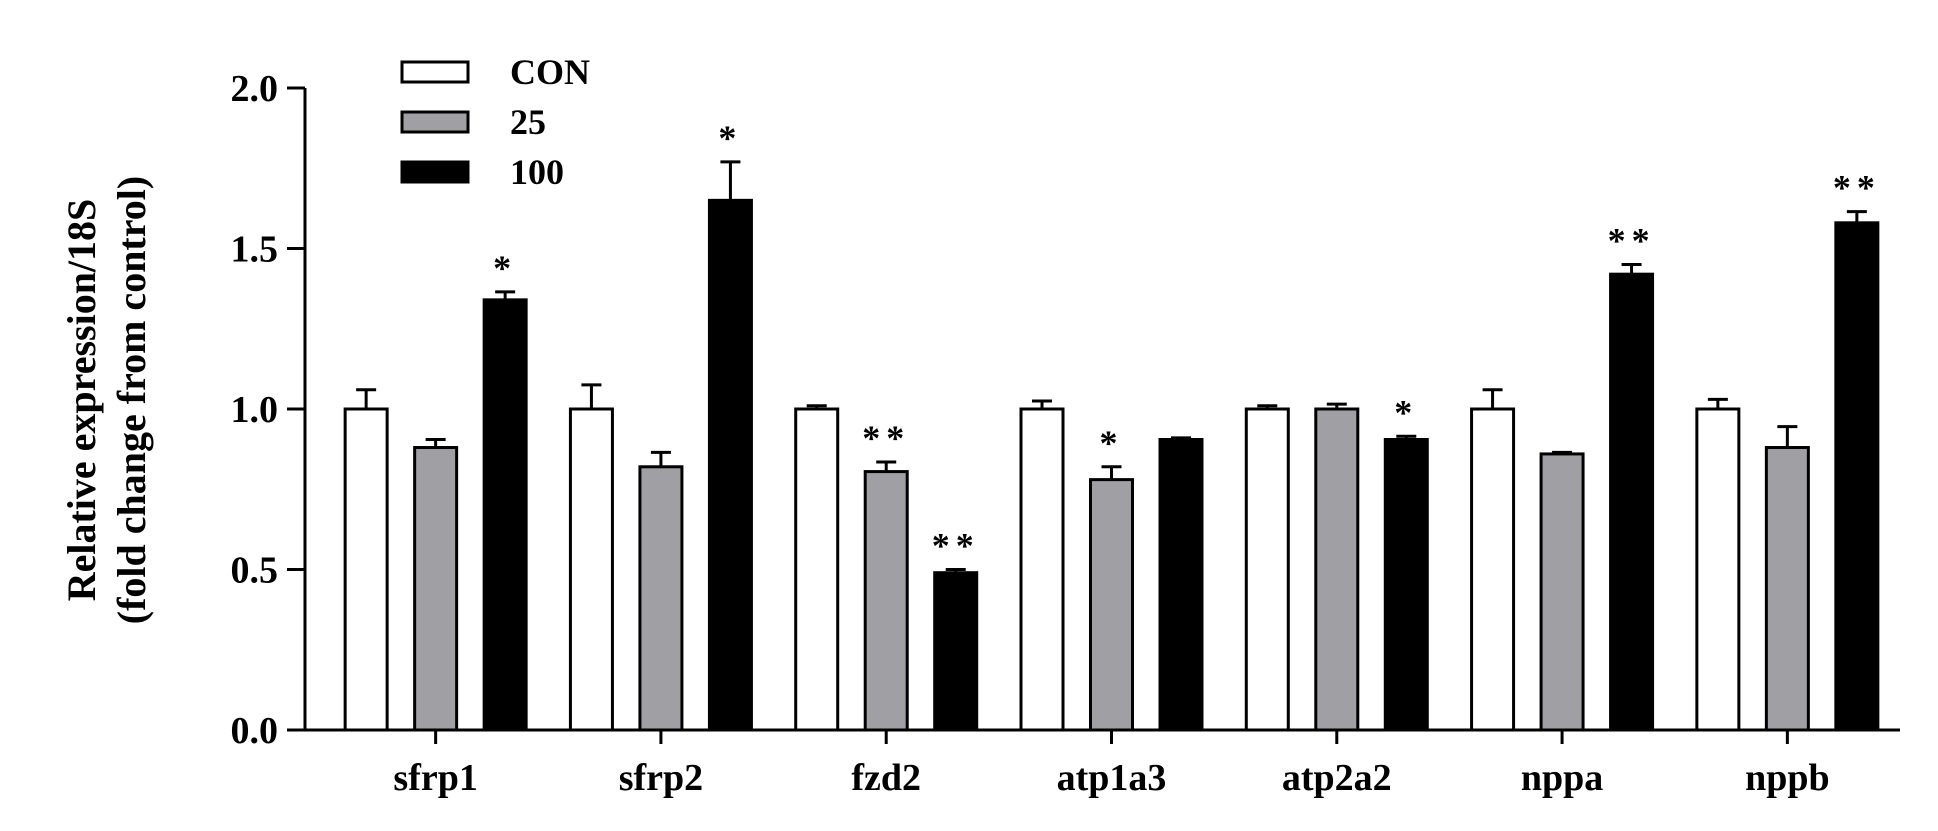 The height and width of the screenshot is (831, 1938). What do you see at coordinates (435, 778) in the screenshot?
I see `x-tick-label: sfrp1` at bounding box center [435, 778].